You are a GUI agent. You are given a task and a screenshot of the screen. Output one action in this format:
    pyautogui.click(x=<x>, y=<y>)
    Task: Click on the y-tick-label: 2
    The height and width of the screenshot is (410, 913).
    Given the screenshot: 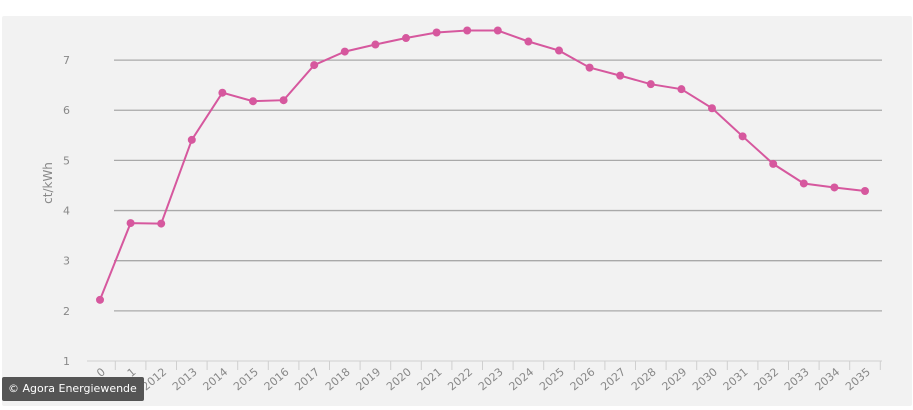 What is the action you would take?
    pyautogui.click(x=66, y=311)
    